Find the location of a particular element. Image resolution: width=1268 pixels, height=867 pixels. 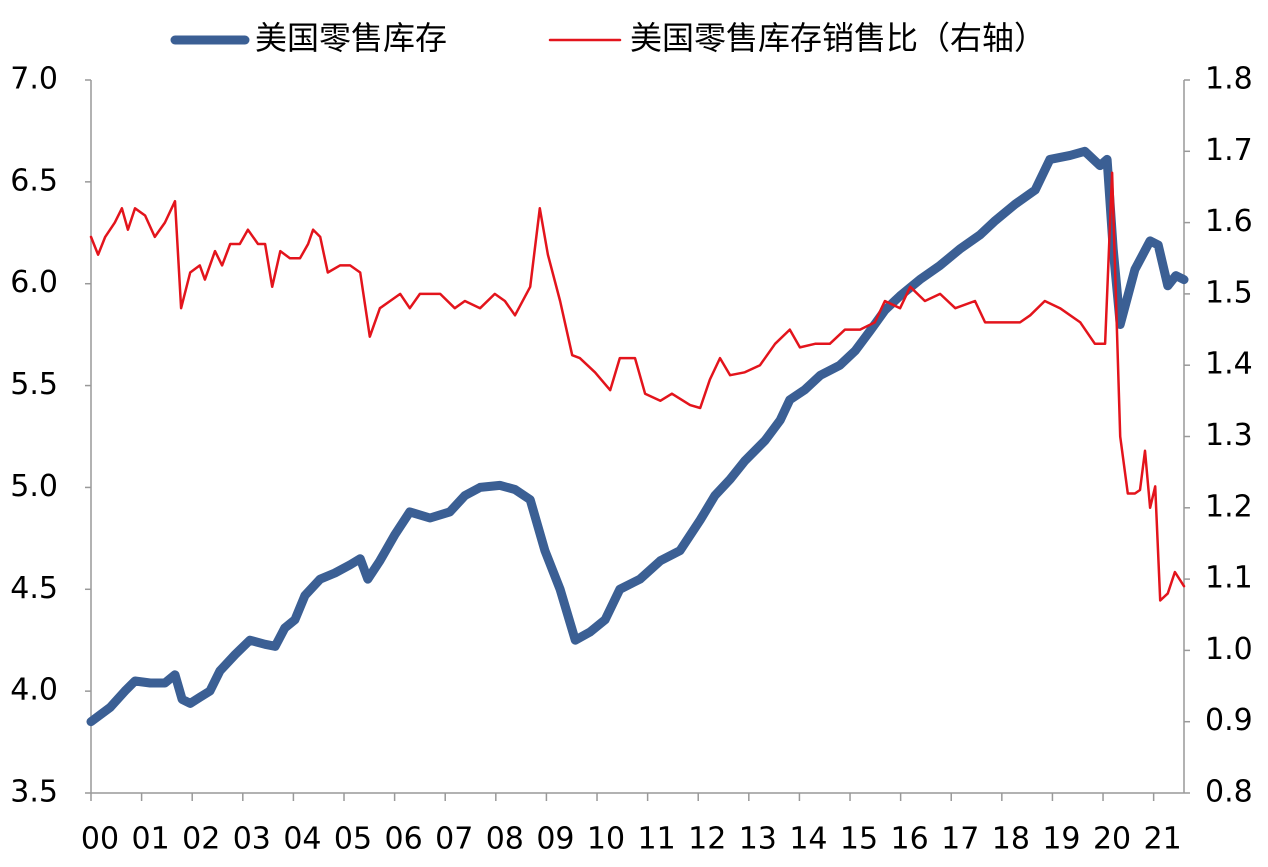

x-tick-label: 05 is located at coordinates (353, 839).